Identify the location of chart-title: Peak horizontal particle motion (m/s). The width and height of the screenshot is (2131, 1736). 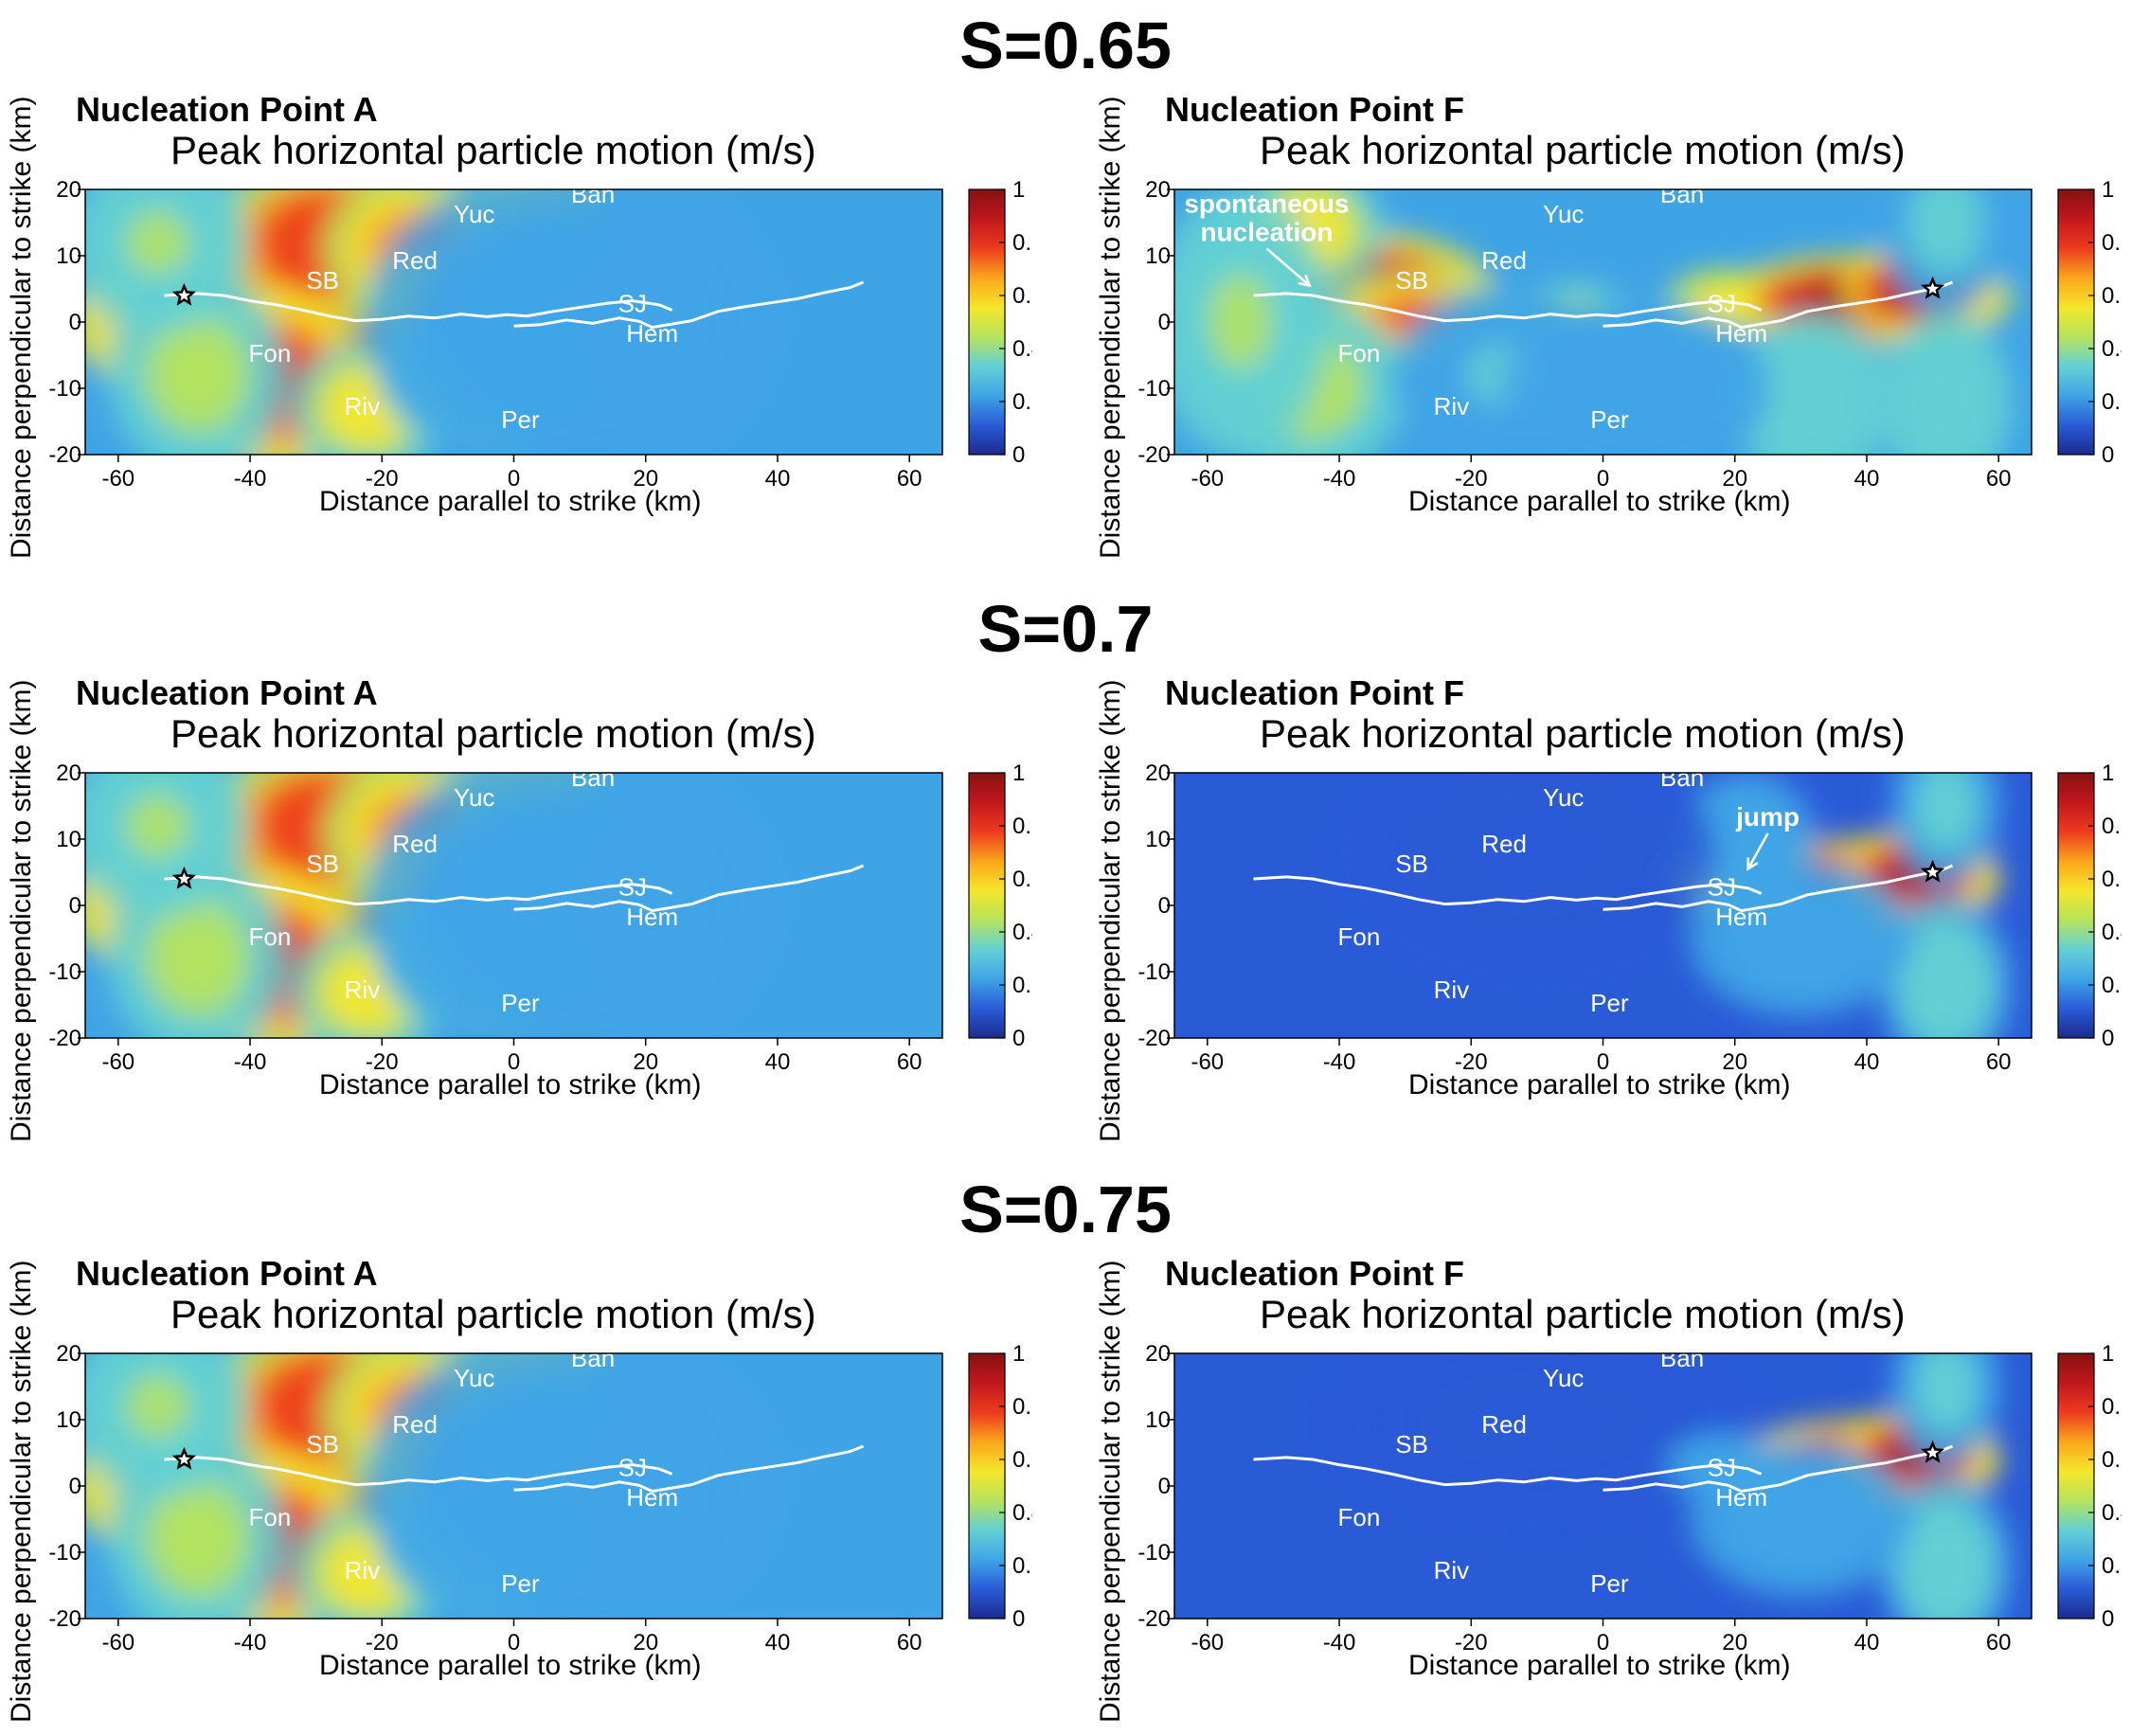
(1583, 150).